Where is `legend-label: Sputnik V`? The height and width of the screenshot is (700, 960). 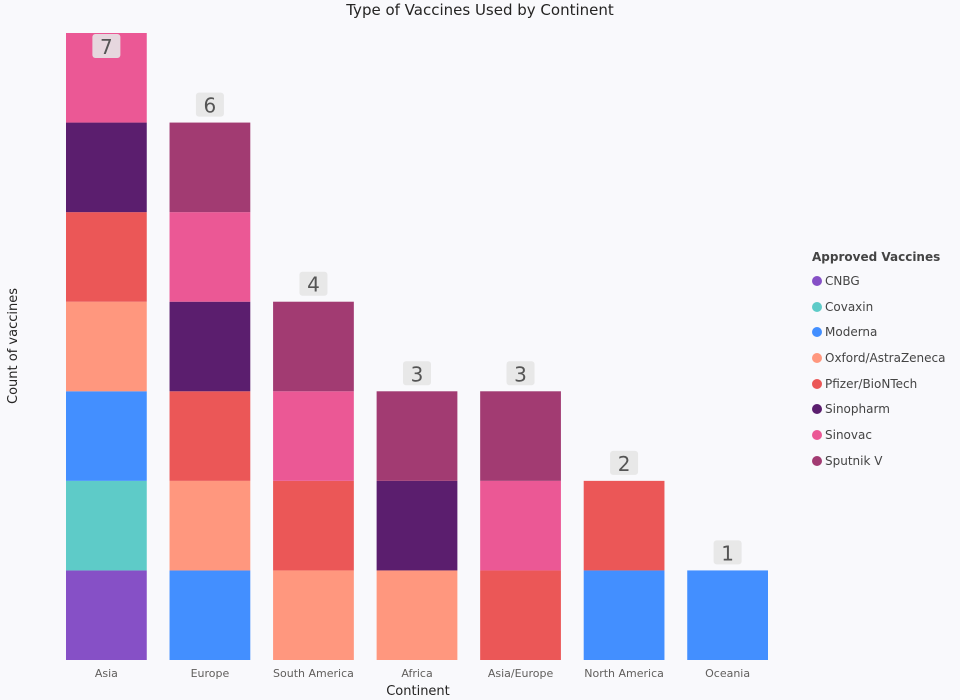
legend-label: Sputnik V is located at coordinates (854, 460).